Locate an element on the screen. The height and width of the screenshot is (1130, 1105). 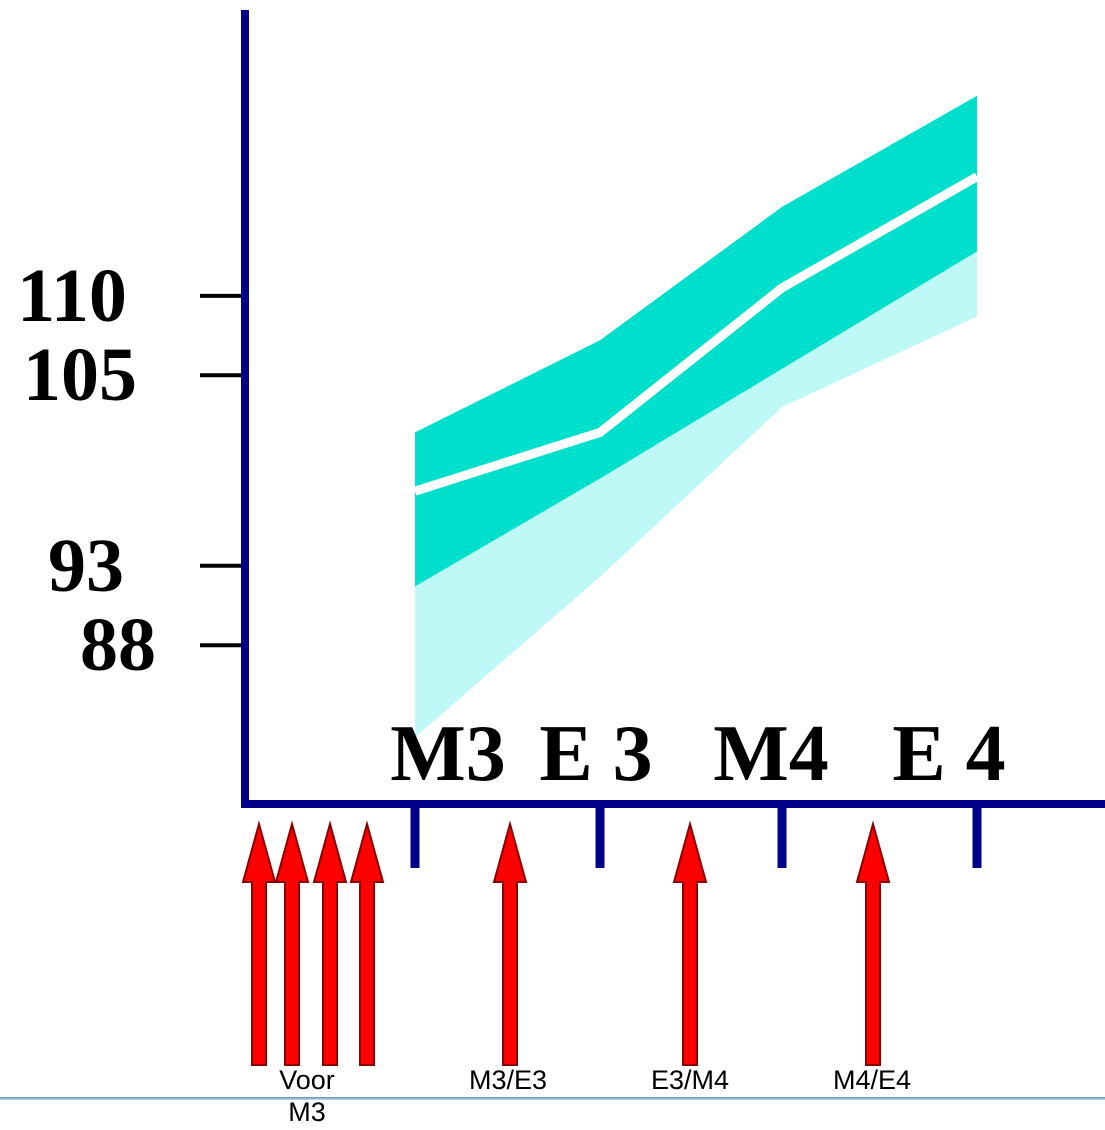
marker-label-line: M3 is located at coordinates (307, 1112).